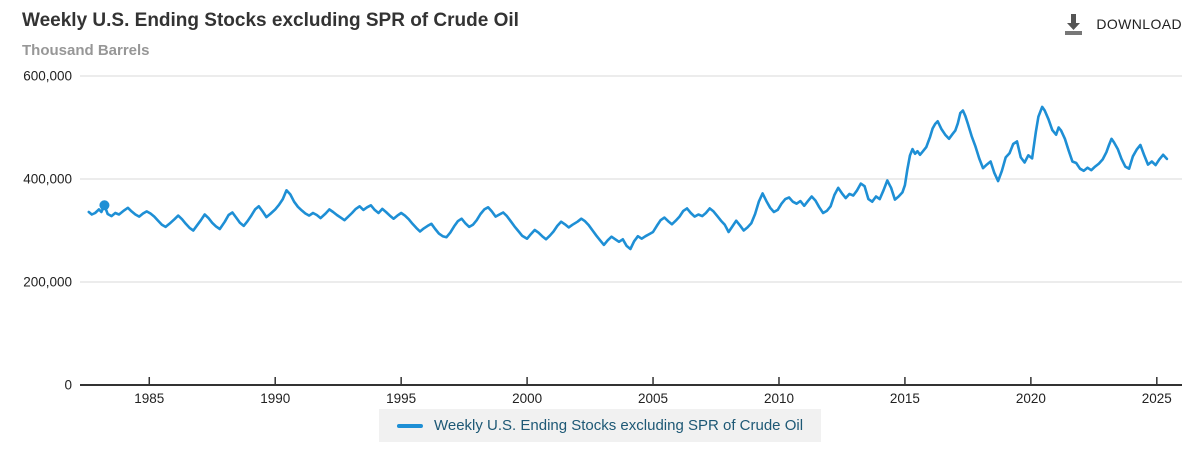 The image size is (1200, 450). I want to click on x-axis-tick-label: 2010, so click(779, 398).